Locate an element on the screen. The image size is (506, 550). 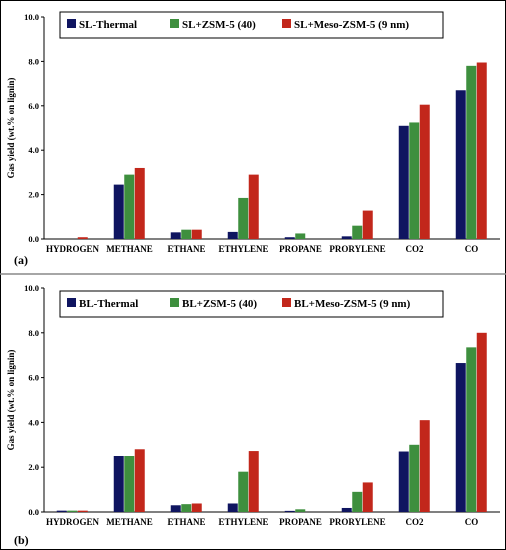
legend-label: SL+ZSM-5 (40) is located at coordinates (219, 25).